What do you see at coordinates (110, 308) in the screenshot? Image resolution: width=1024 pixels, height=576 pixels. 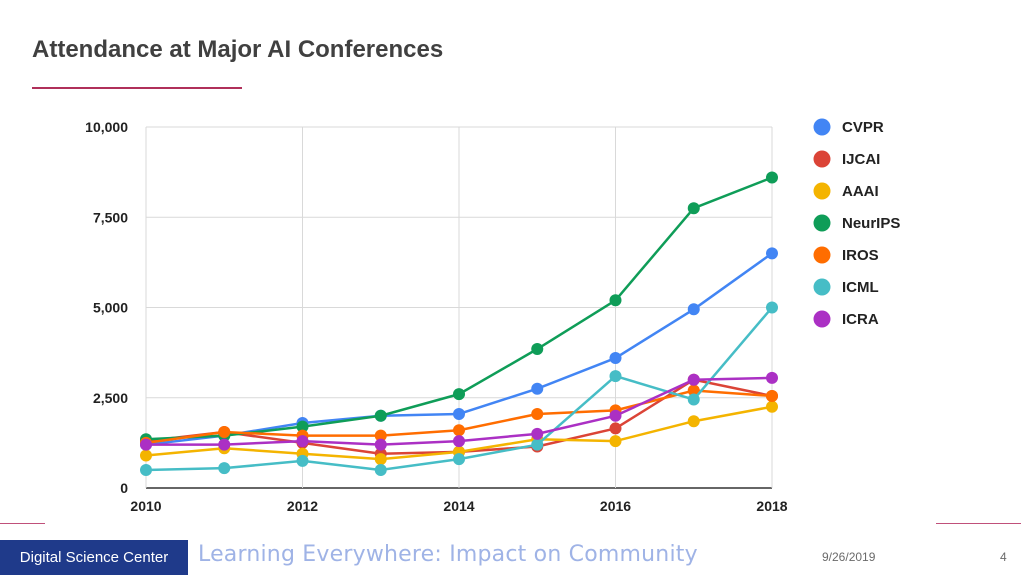 I see `y-tick-label: 5,000` at bounding box center [110, 308].